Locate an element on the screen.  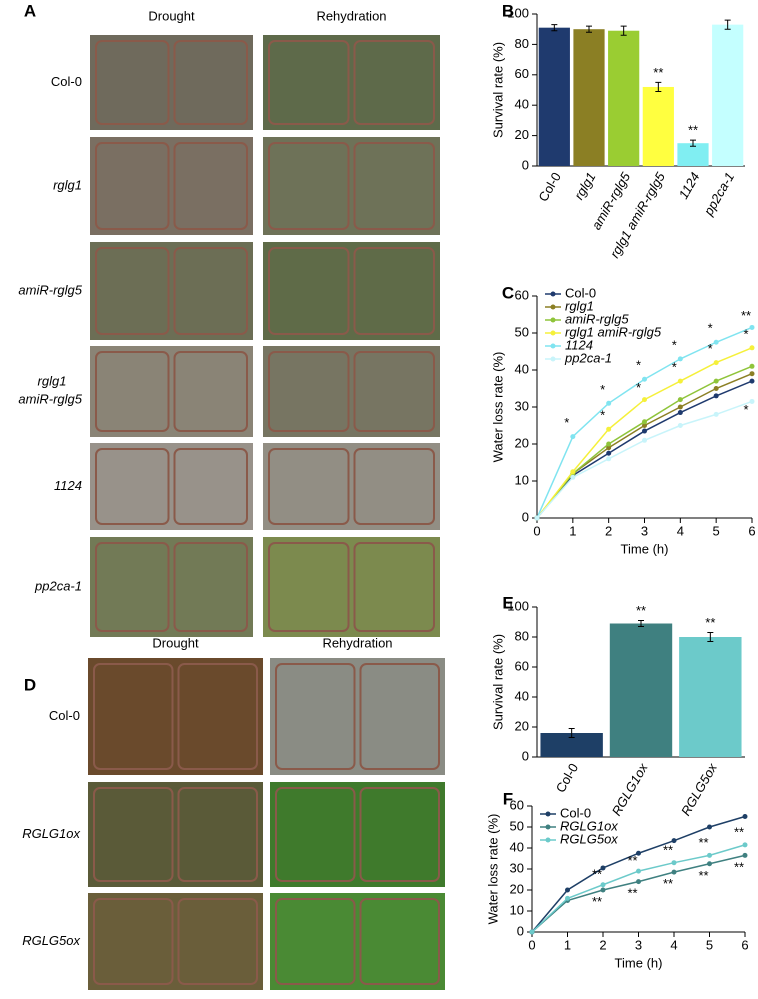
row-label: pp2ca-1 is located at coordinates (58, 585).